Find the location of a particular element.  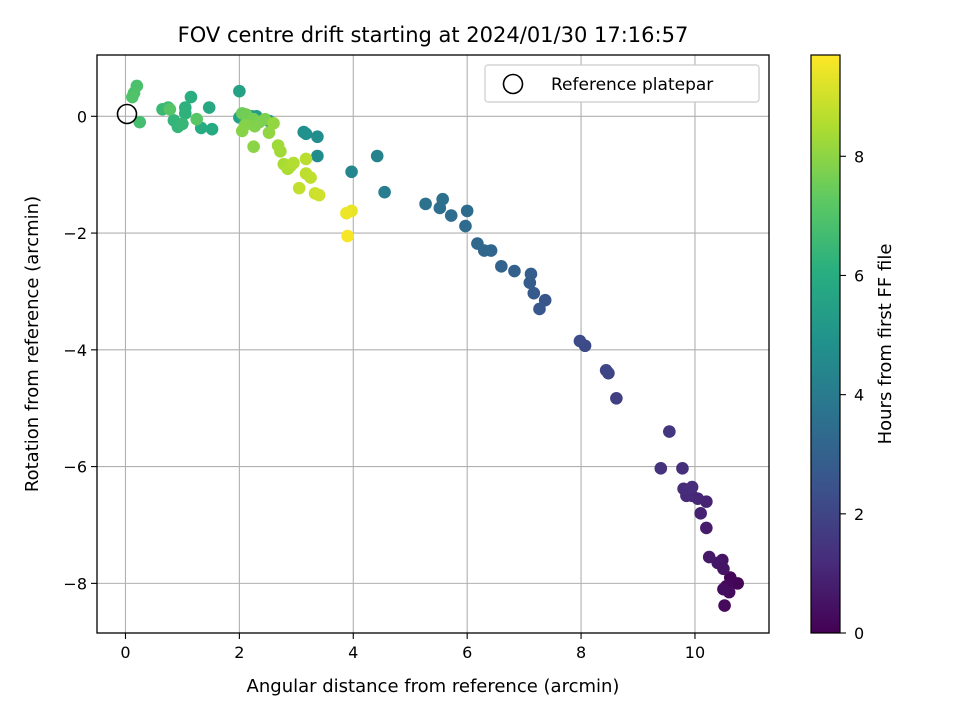

x-tick-label: 0 is located at coordinates (125, 652).